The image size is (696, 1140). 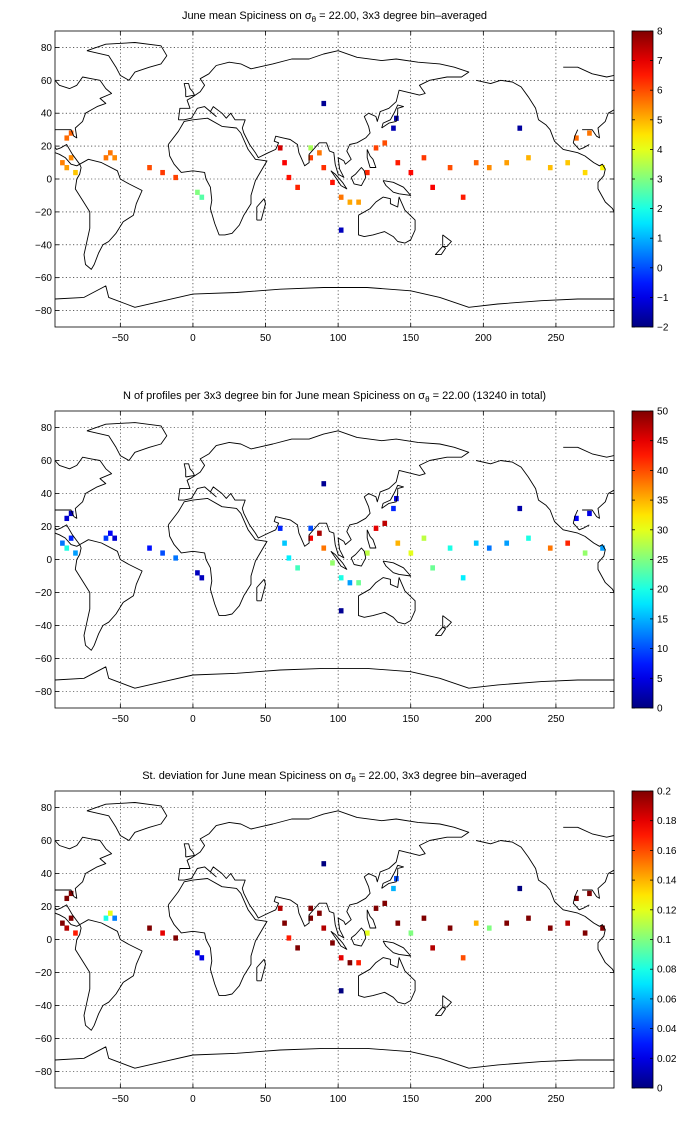 What do you see at coordinates (43, 626) in the screenshot?
I see `y-tick-label: −40` at bounding box center [43, 626].